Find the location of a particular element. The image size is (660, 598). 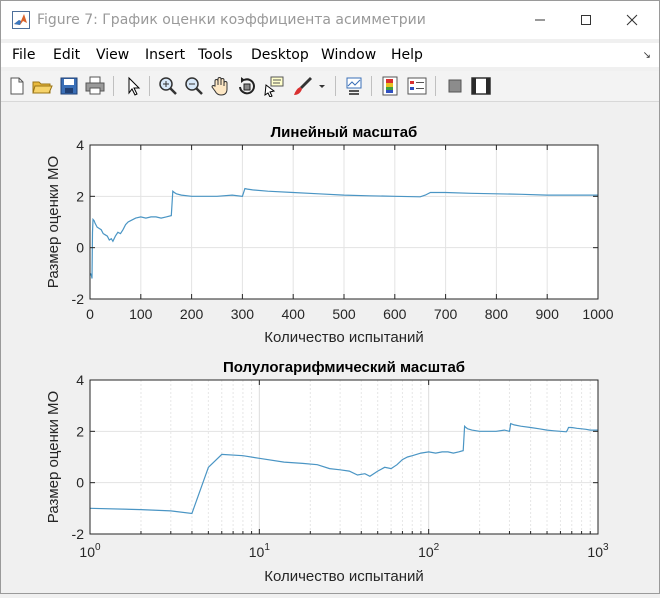

x-tick-label: 10² is located at coordinates (429, 551).